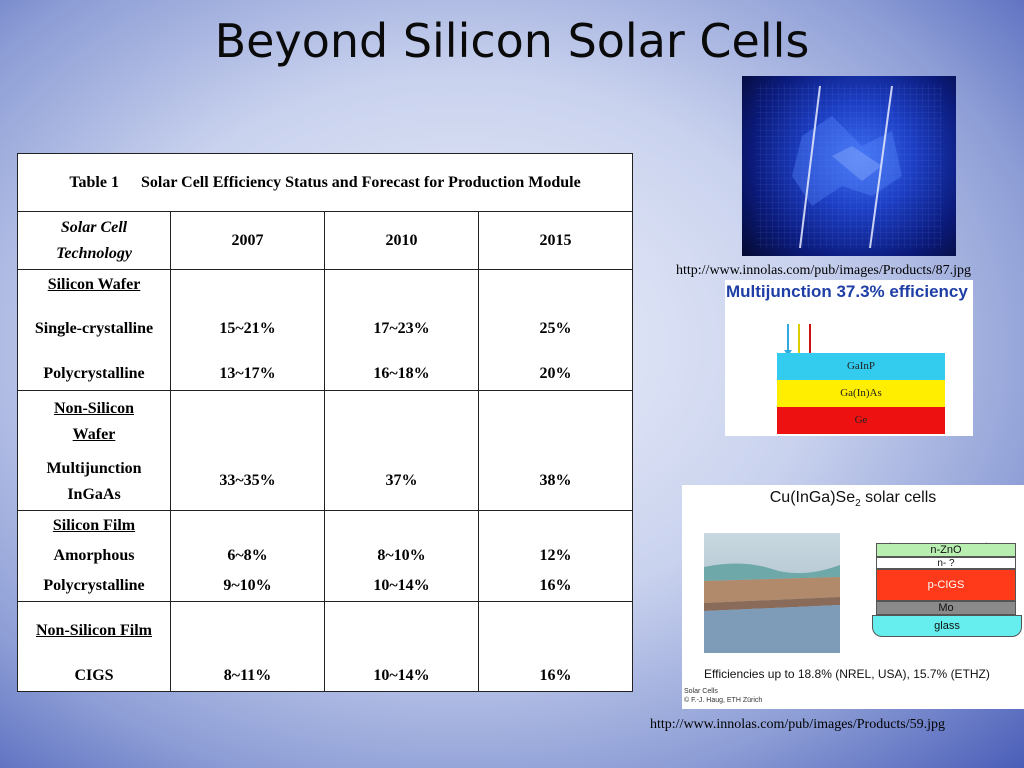 The width and height of the screenshot is (1024, 768). What do you see at coordinates (946, 585) in the screenshot?
I see `cigs-layer-pcigs: p-CIGS` at bounding box center [946, 585].